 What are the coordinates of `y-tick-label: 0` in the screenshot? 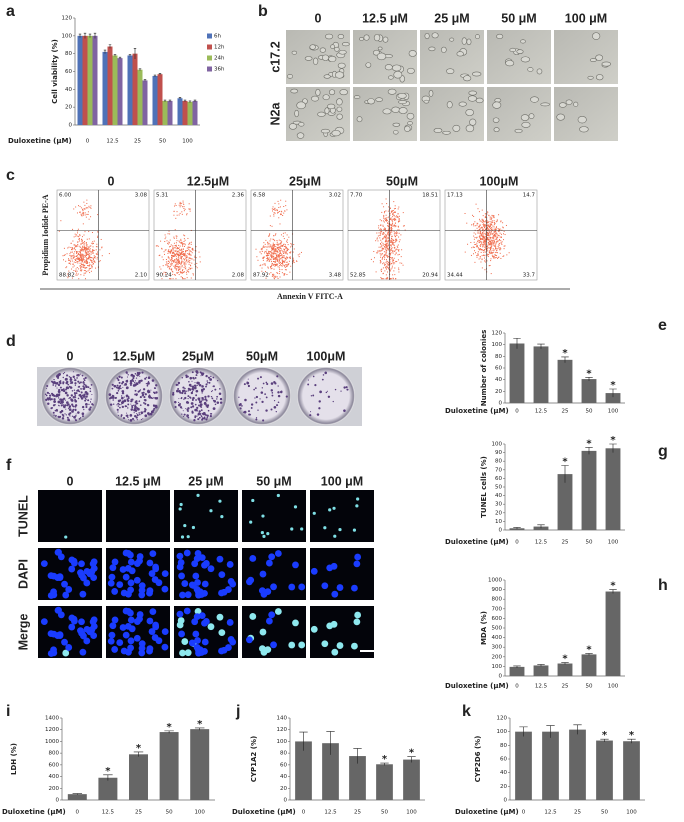 It's located at (71, 126).